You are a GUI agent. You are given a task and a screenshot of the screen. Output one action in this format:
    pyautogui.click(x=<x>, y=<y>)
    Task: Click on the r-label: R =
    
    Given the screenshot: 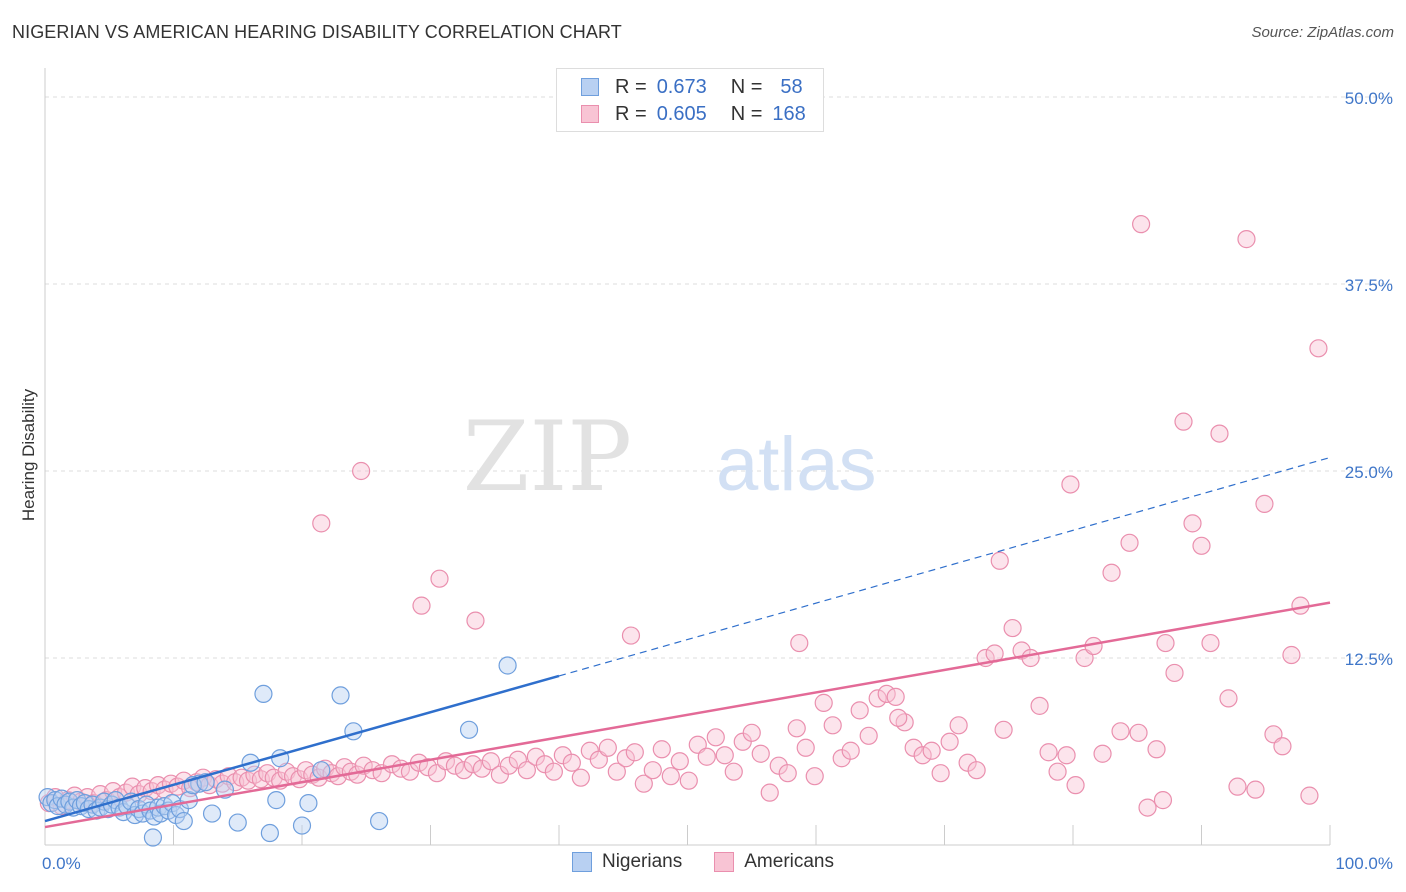 What is the action you would take?
    pyautogui.click(x=631, y=86)
    